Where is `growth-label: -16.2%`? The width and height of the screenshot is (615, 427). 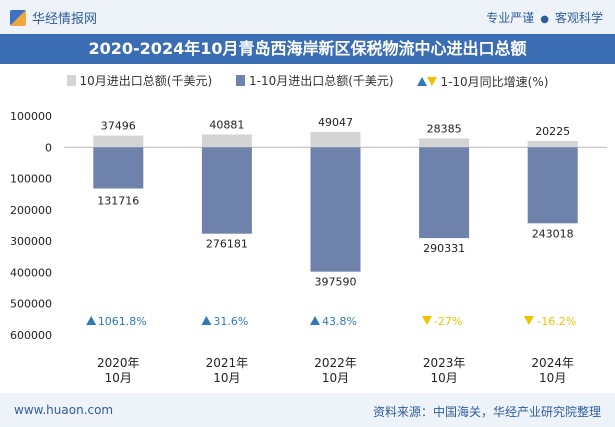 growth-label: -16.2% is located at coordinates (556, 321).